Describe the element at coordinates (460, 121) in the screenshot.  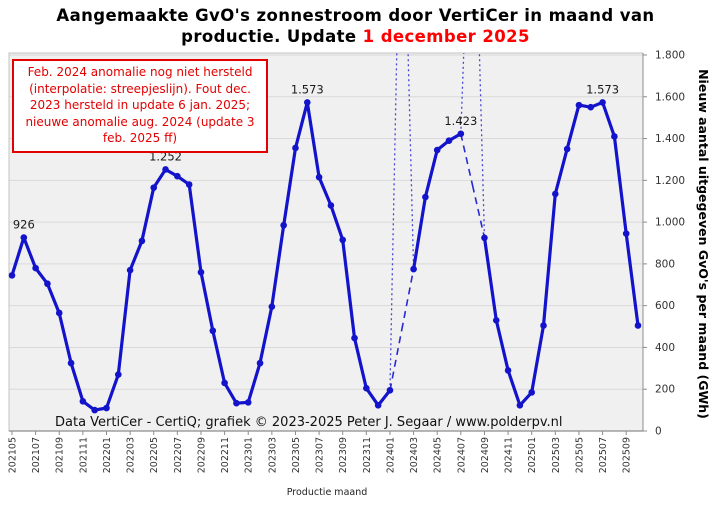
I see `svg-text: 1.423` at that location.